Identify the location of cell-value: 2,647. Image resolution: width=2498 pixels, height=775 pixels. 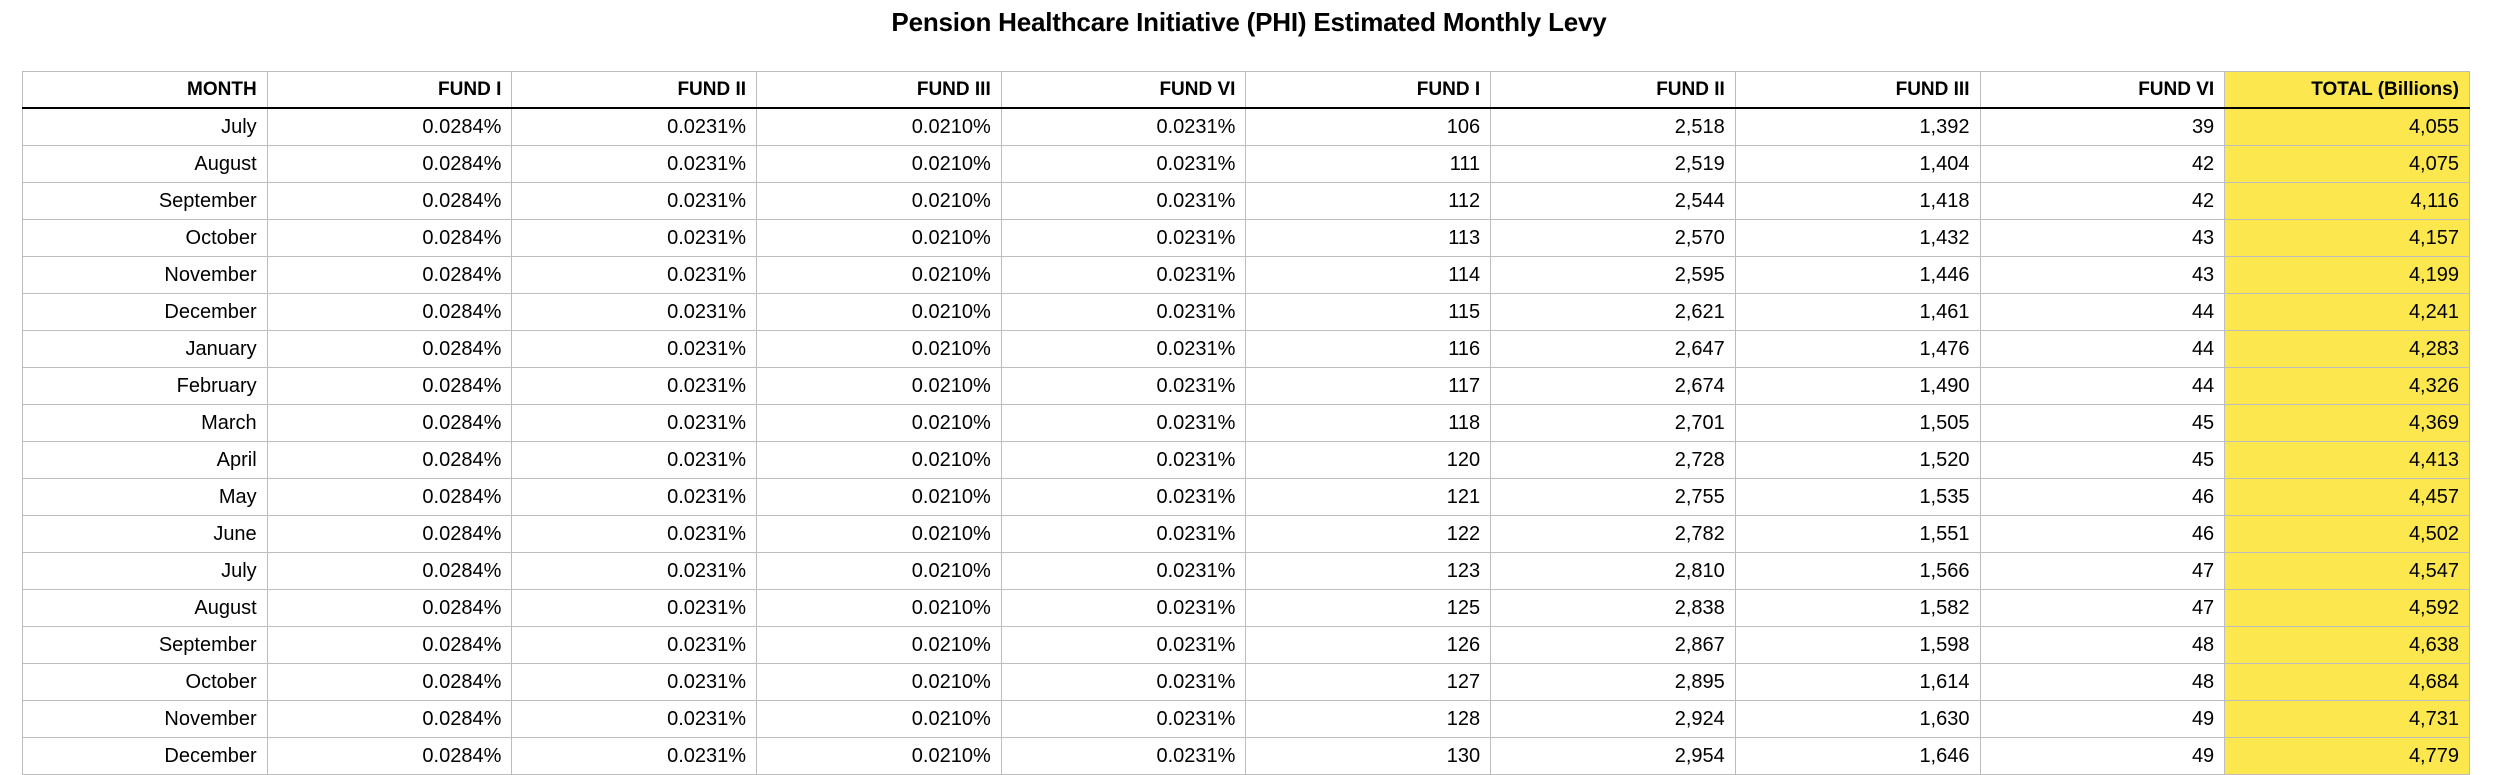
(1613, 349).